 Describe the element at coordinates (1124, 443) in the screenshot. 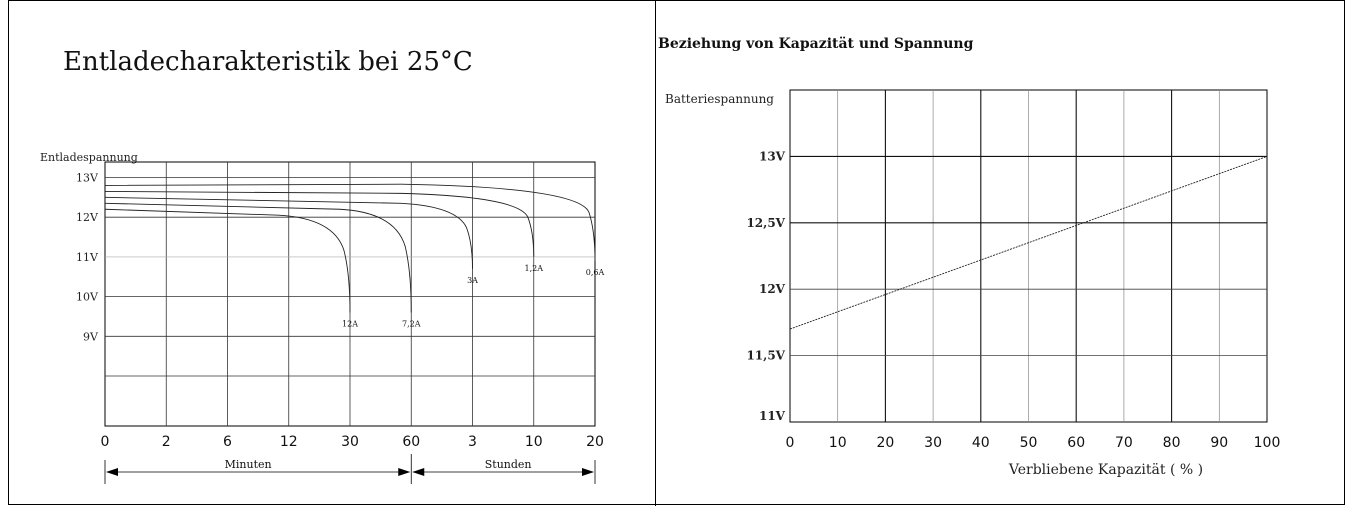

I see `x-tick-label: 70` at that location.